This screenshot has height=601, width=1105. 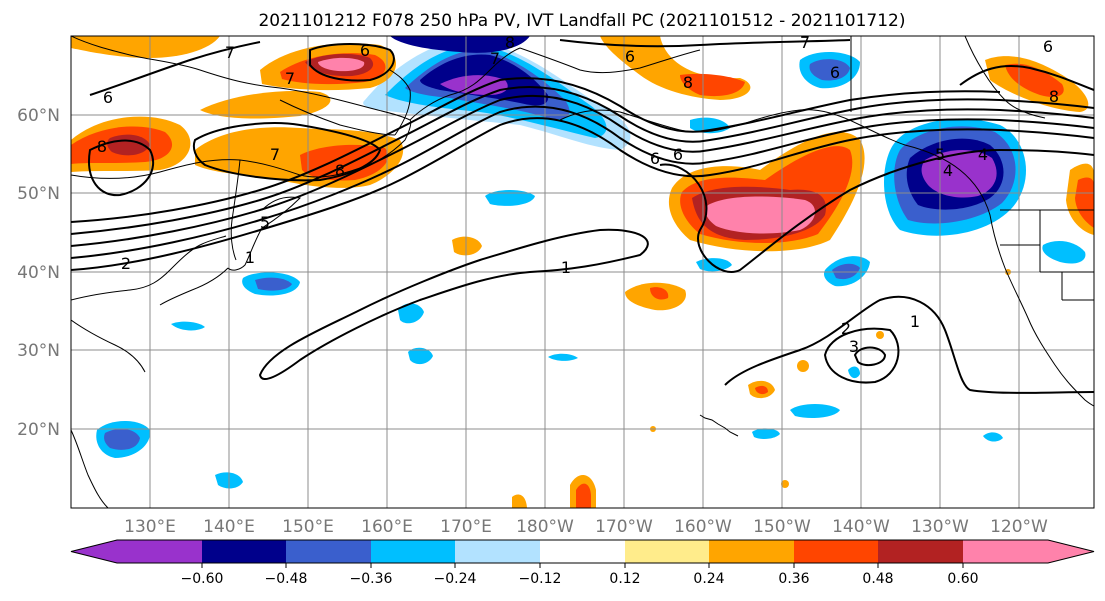 What do you see at coordinates (264, 233) in the screenshot?
I see `japan-north` at bounding box center [264, 233].